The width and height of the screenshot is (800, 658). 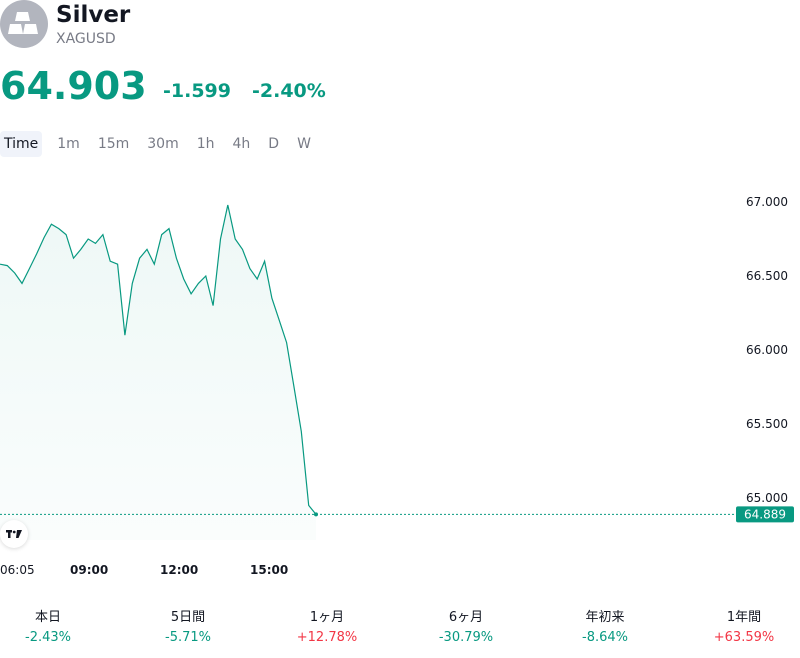 I want to click on perf-label: 1年間, so click(x=744, y=617).